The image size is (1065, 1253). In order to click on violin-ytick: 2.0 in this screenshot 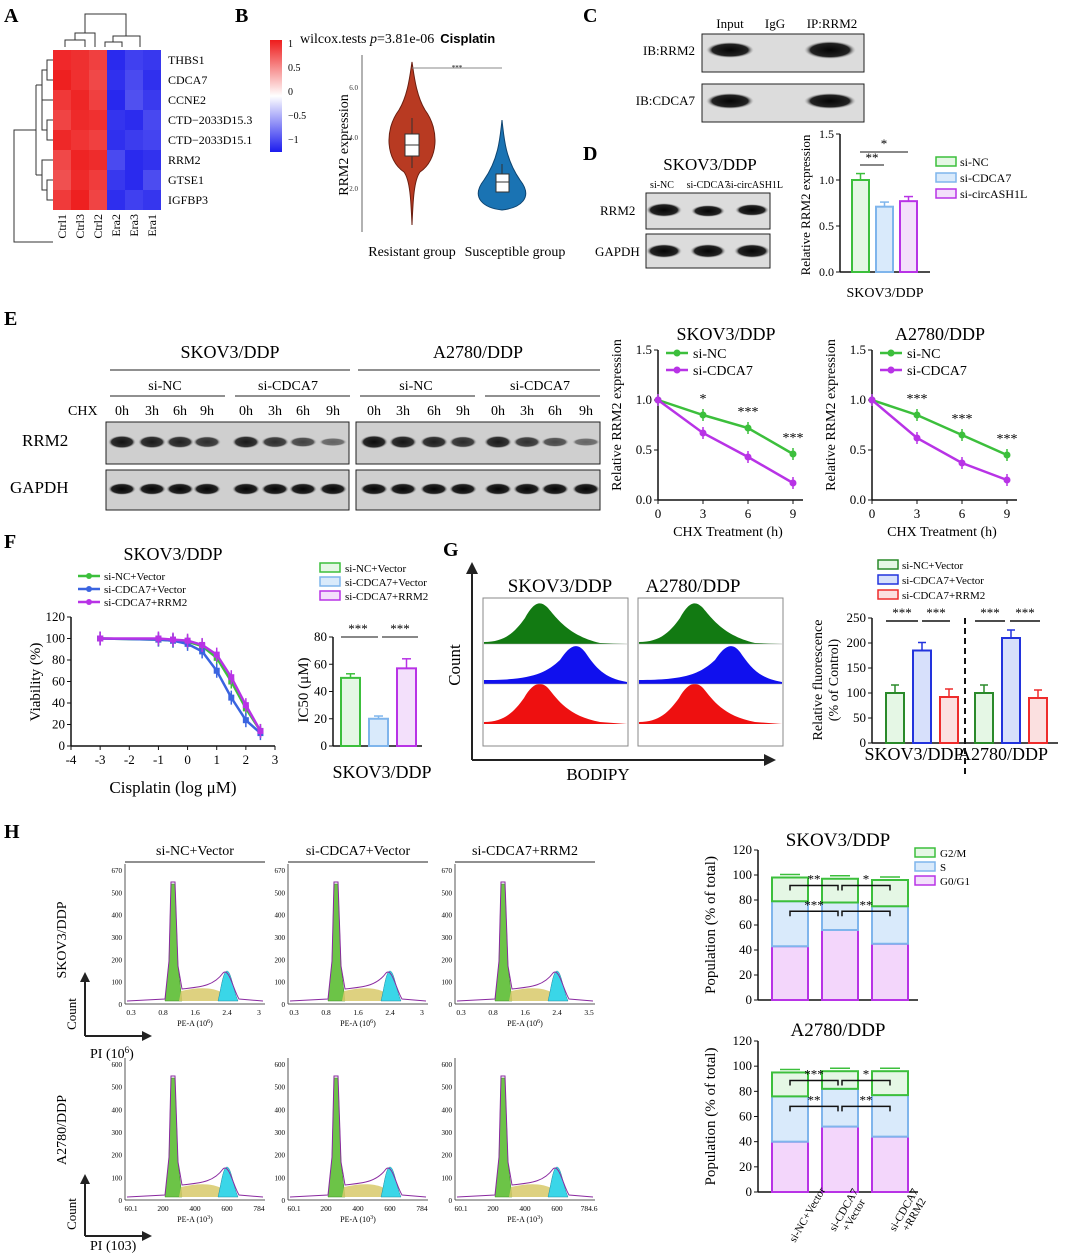, I will do `click(353, 189)`.